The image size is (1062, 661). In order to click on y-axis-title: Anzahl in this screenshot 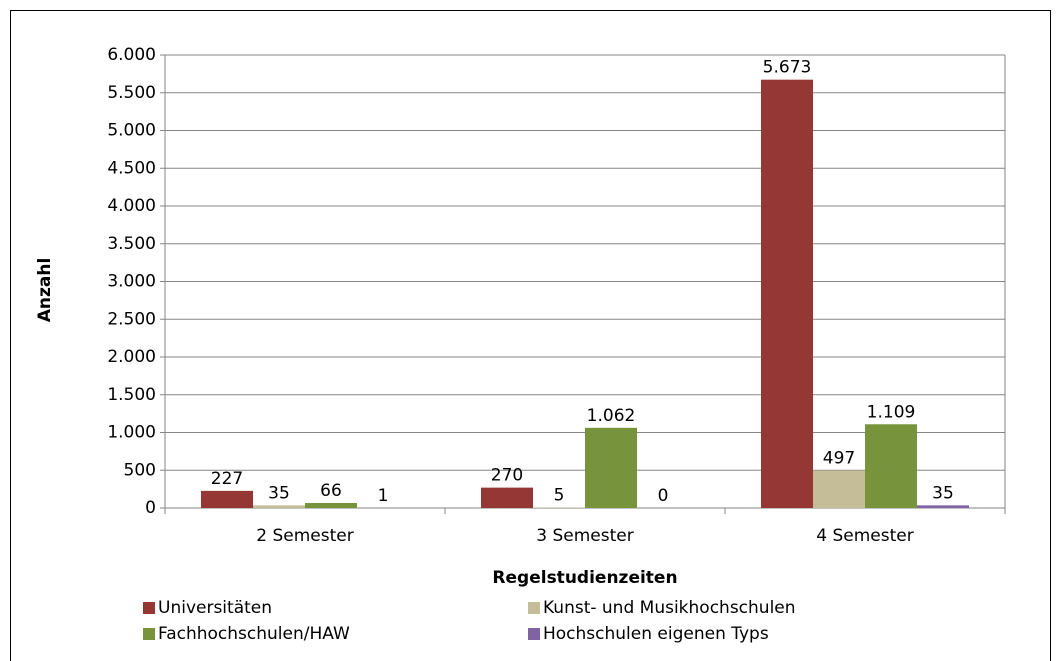, I will do `click(45, 290)`.